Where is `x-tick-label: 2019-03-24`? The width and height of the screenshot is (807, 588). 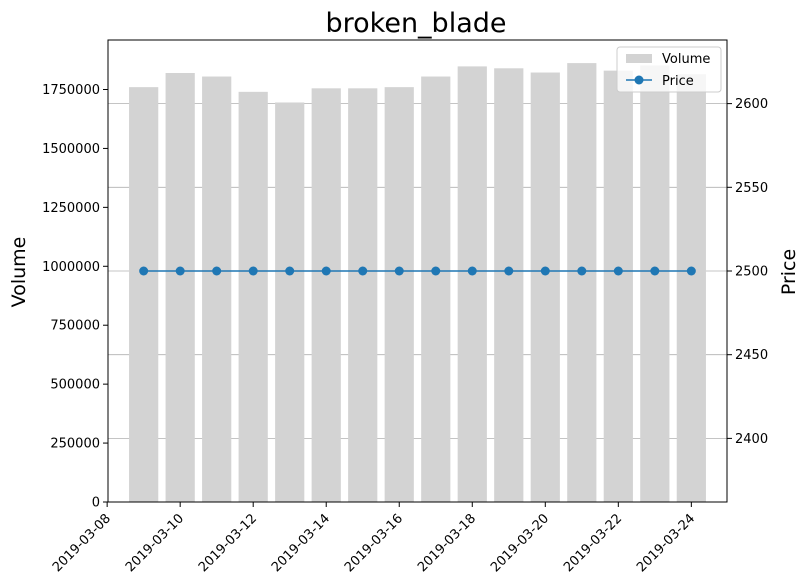 x-tick-label: 2019-03-24 is located at coordinates (666, 543).